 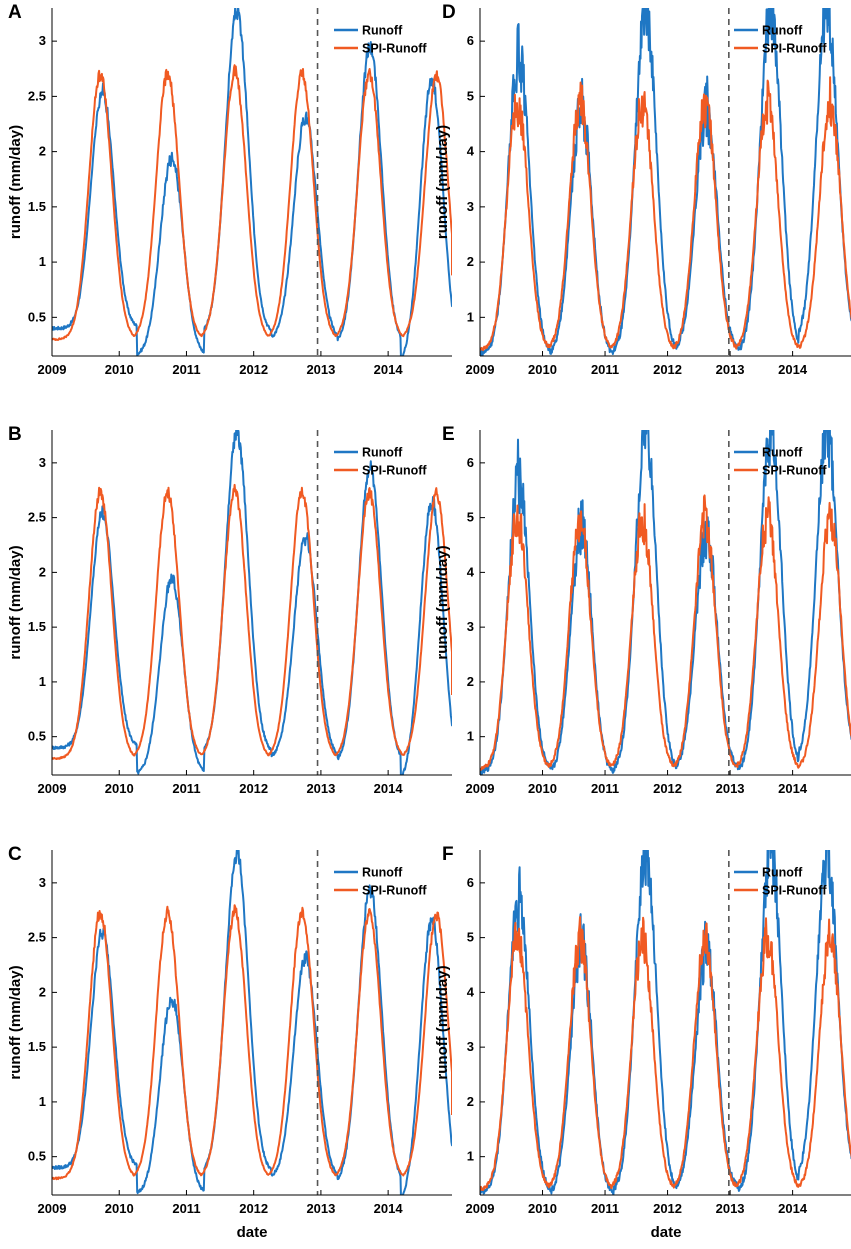 What do you see at coordinates (471, 571) in the screenshot?
I see `y-tick-label: 4` at bounding box center [471, 571].